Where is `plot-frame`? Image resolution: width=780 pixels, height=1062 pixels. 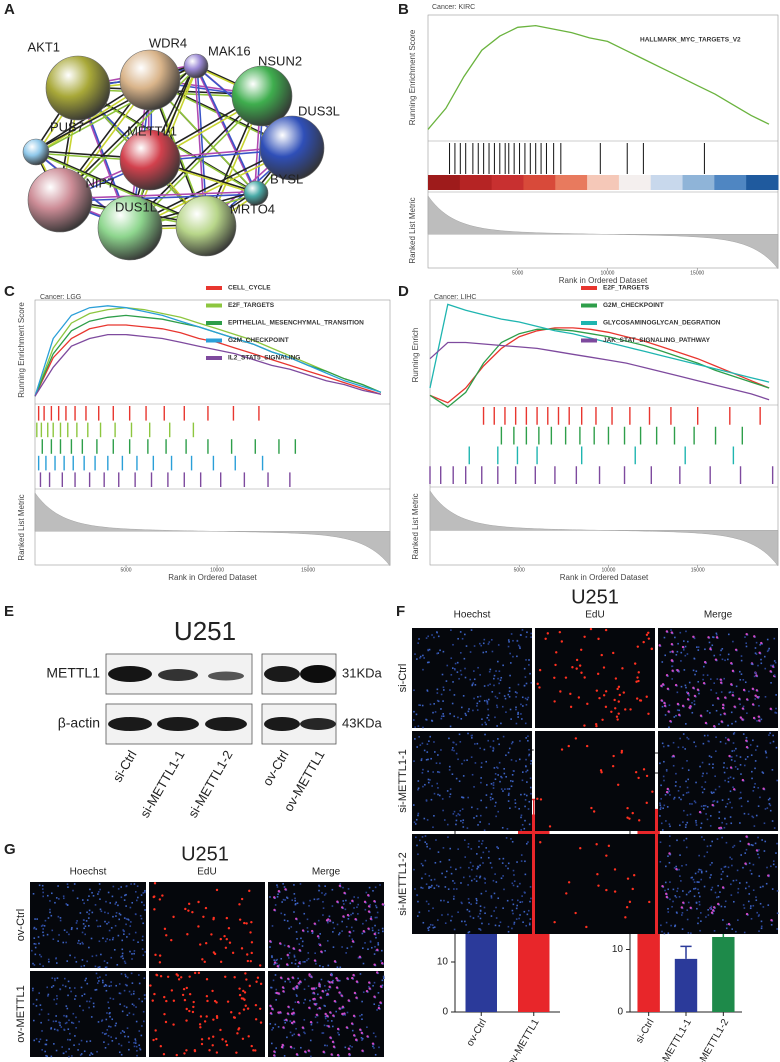
plot-frame is located at coordinates (212, 432).